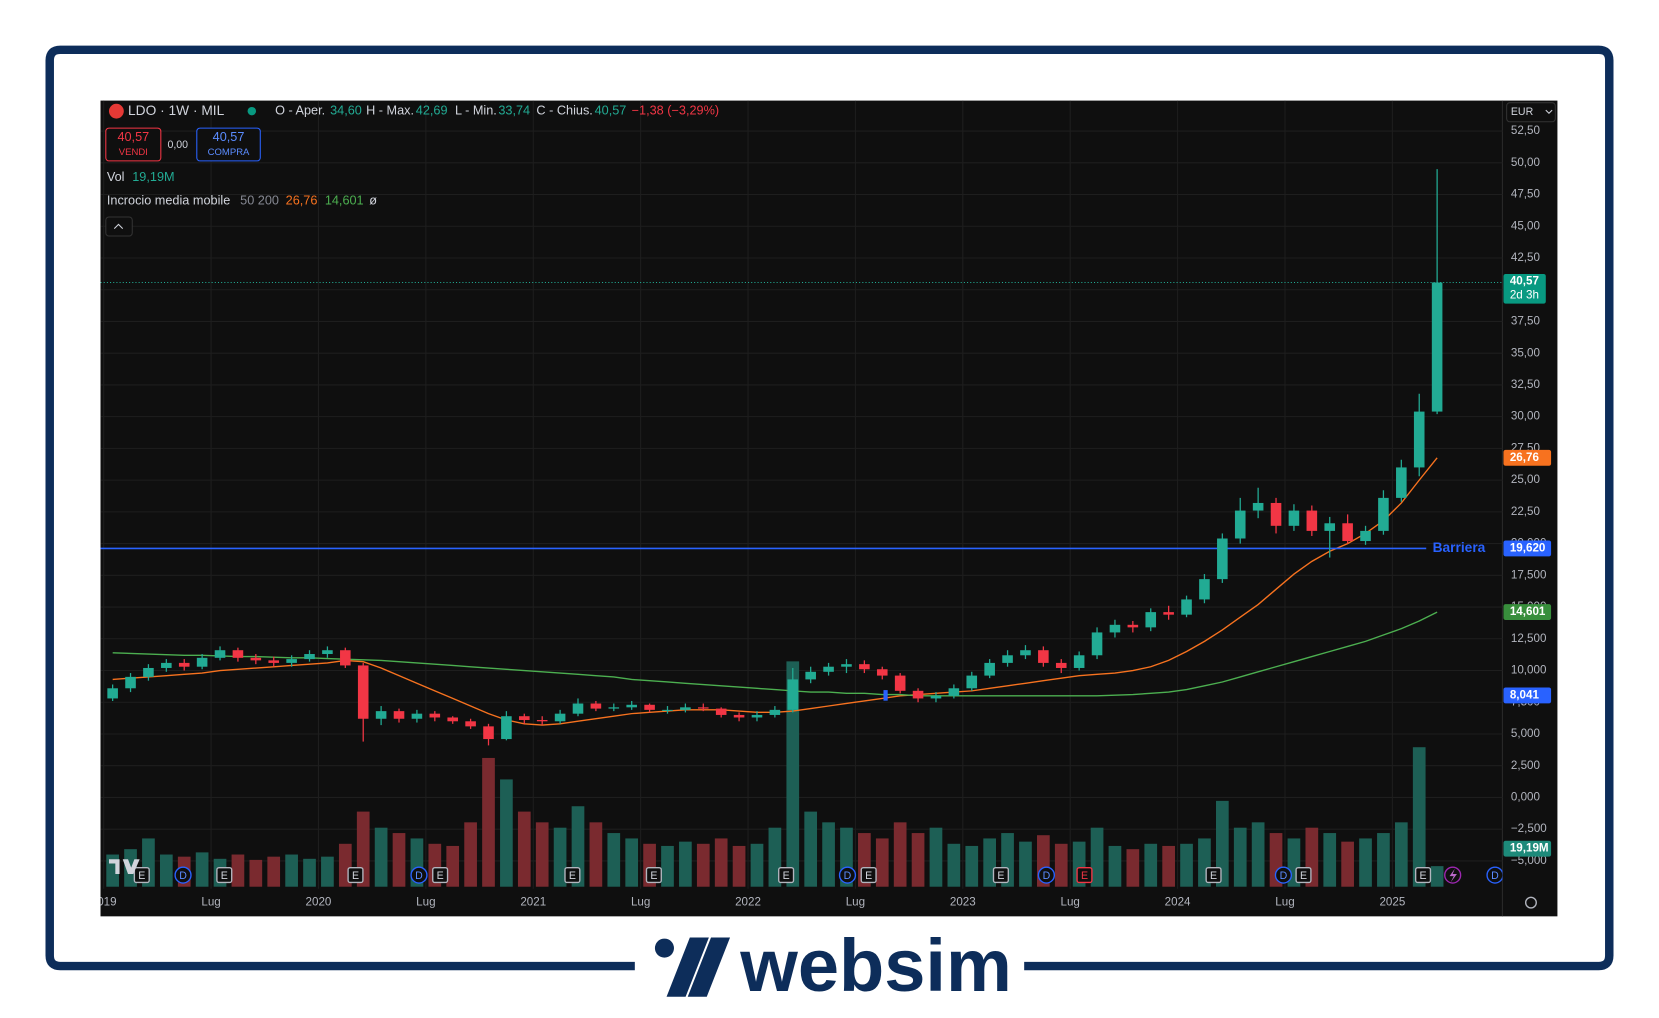 The image size is (1659, 1018). I want to click on collapse-button, so click(119, 226).